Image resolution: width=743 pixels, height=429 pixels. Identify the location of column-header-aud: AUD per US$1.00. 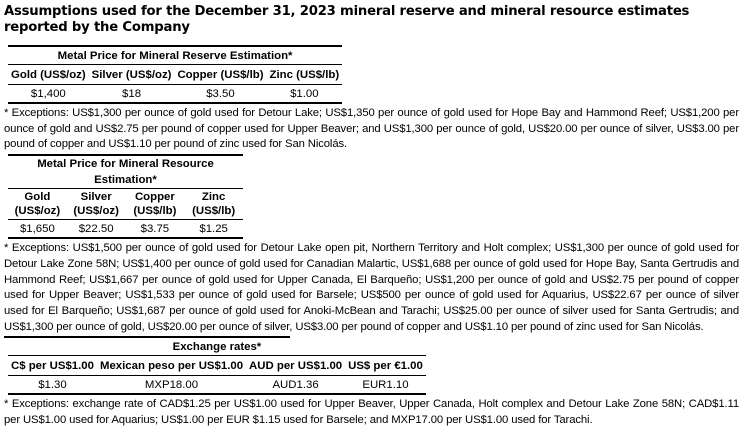
(296, 366).